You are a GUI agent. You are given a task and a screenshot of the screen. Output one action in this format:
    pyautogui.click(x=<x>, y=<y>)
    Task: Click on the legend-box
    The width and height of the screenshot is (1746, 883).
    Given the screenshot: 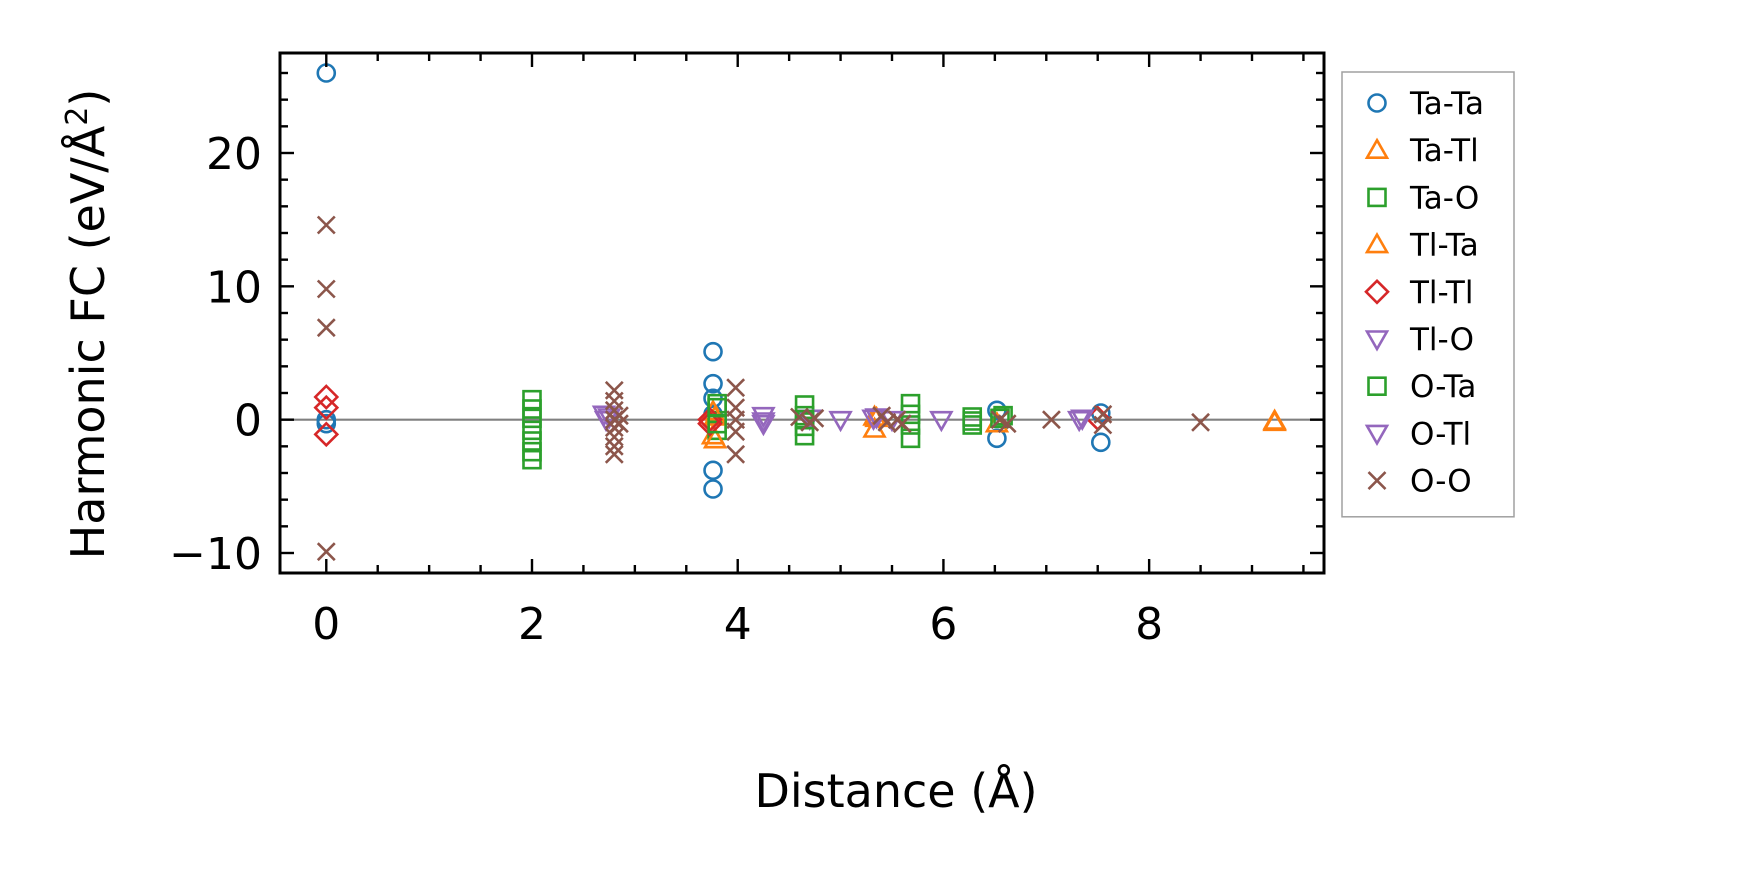 What is the action you would take?
    pyautogui.click(x=1428, y=294)
    